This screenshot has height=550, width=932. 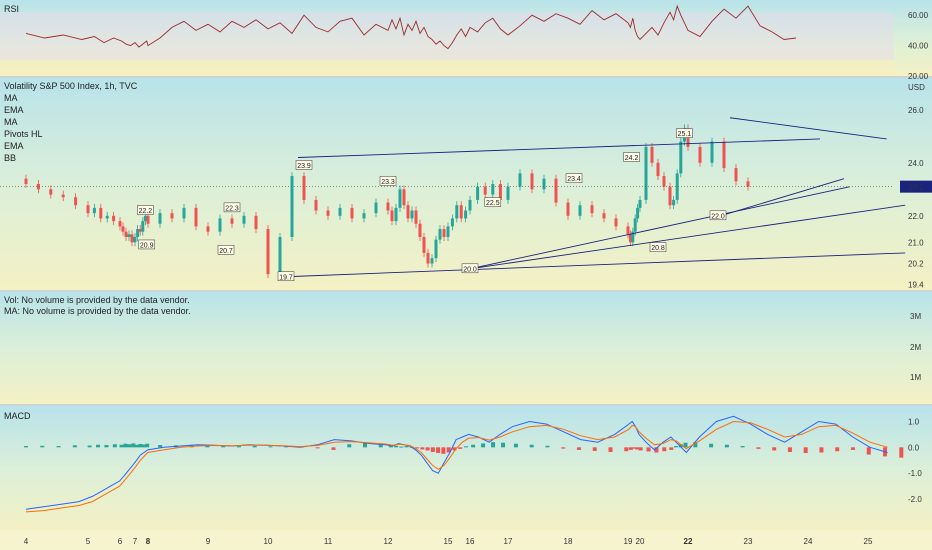 I want to click on rsi-tick-label-2: 20.00, so click(x=918, y=76).